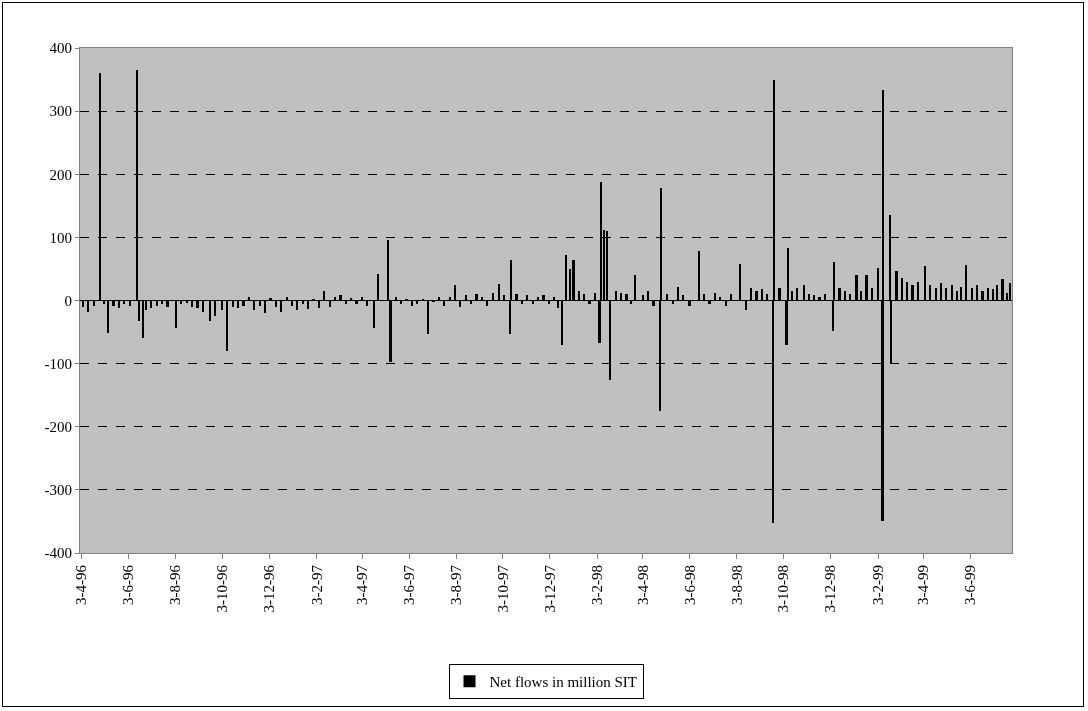  Describe the element at coordinates (128, 584) in the screenshot. I see `x-tick-label: 3-6-96` at that location.